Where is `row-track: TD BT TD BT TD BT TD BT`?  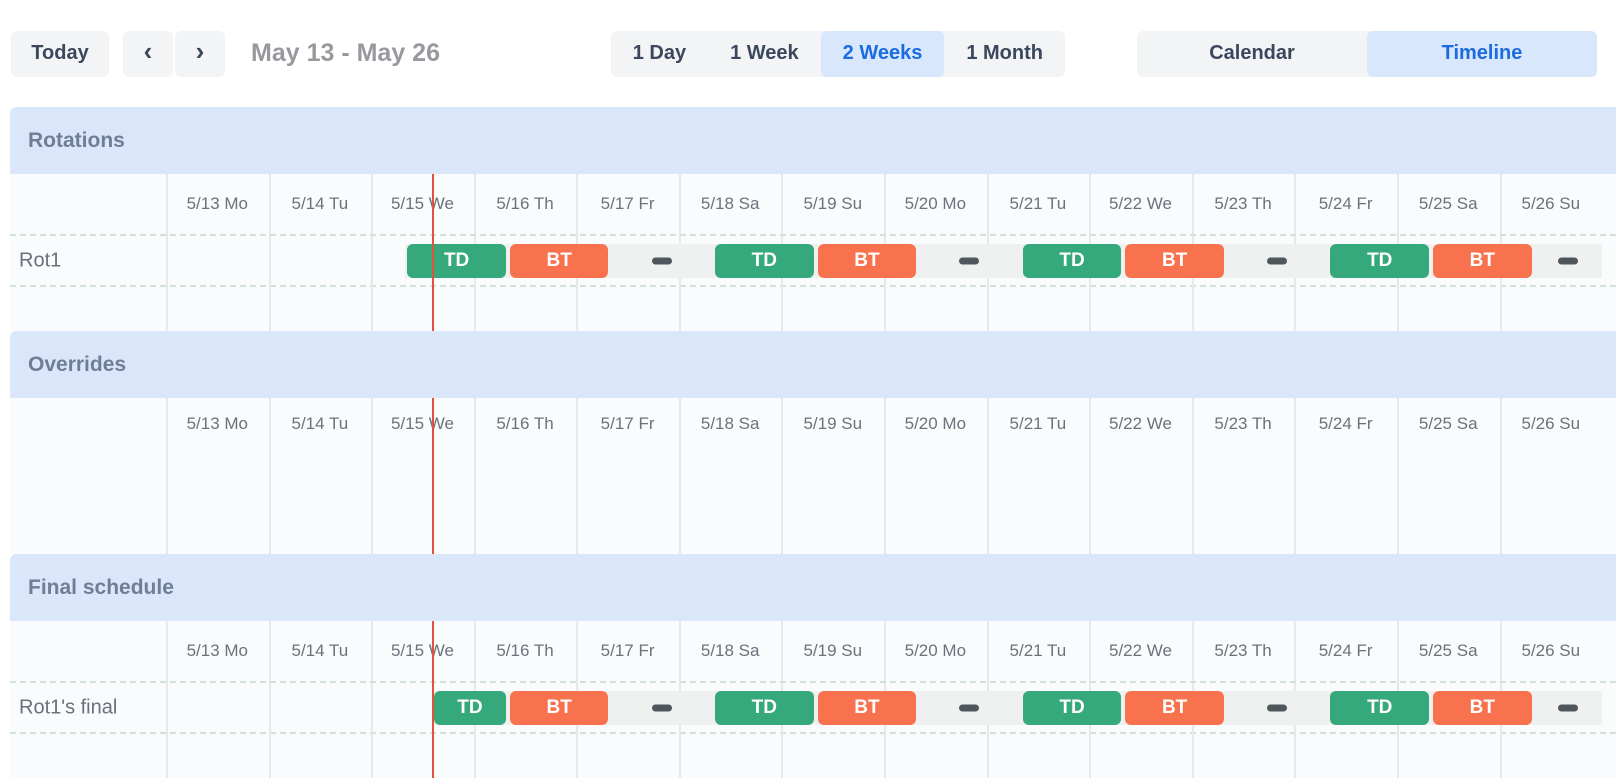 row-track: TD BT TD BT TD BT TD BT is located at coordinates (884, 260).